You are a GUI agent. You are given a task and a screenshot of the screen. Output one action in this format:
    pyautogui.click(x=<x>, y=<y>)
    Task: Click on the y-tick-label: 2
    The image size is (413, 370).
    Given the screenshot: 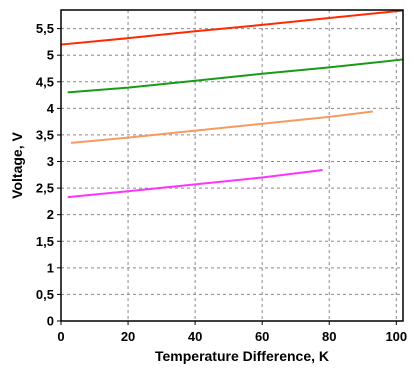 What is the action you would take?
    pyautogui.click(x=50, y=214)
    